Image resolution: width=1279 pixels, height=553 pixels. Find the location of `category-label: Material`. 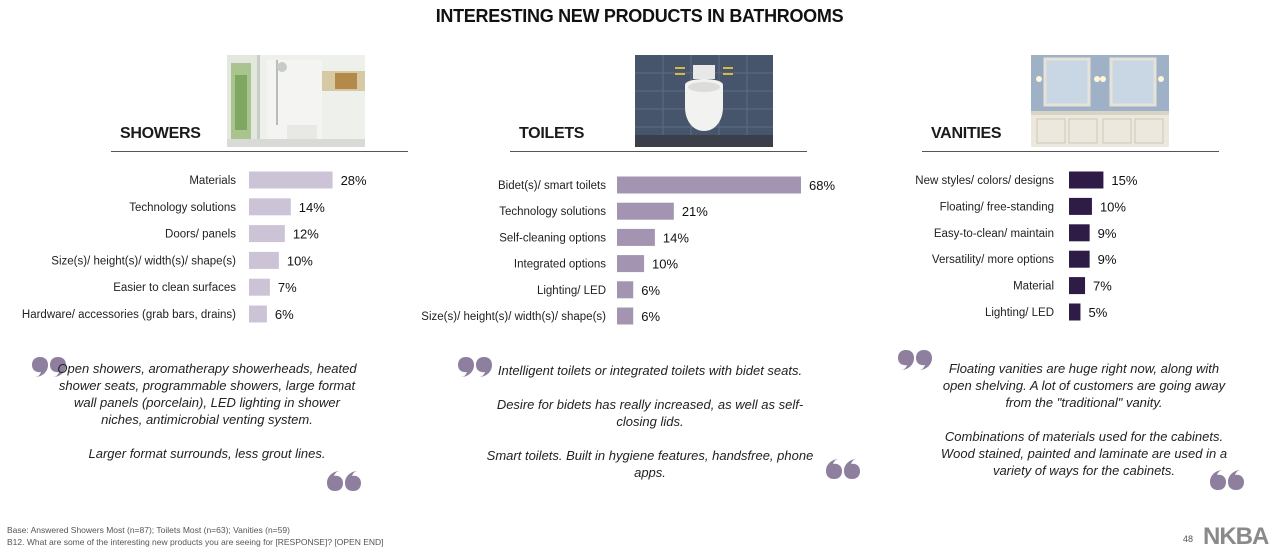

category-label: Material is located at coordinates (1033, 287).